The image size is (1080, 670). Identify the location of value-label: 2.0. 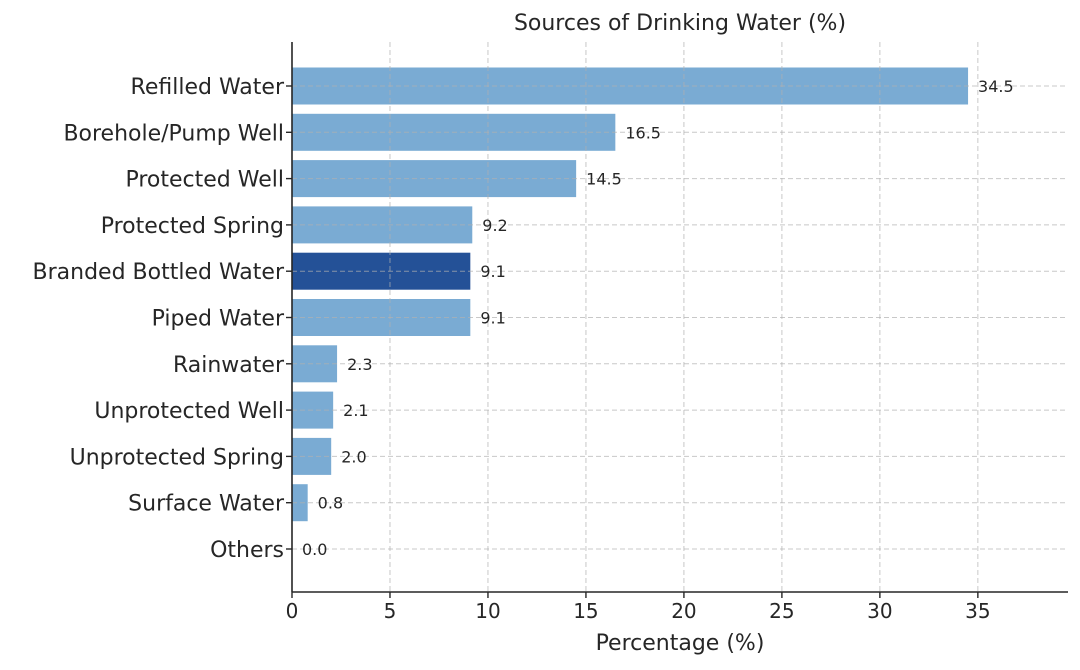
(353, 456).